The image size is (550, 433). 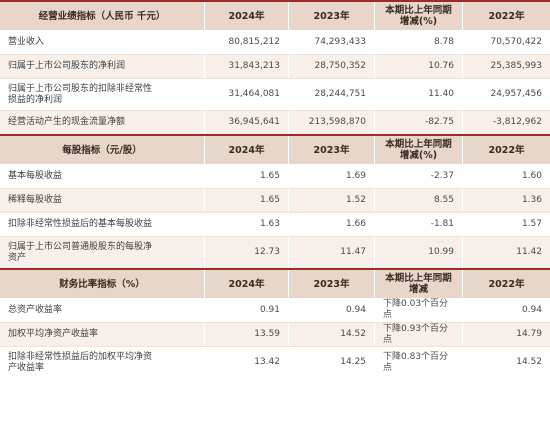 What do you see at coordinates (247, 224) in the screenshot?
I see `value-cell: 1.63` at bounding box center [247, 224].